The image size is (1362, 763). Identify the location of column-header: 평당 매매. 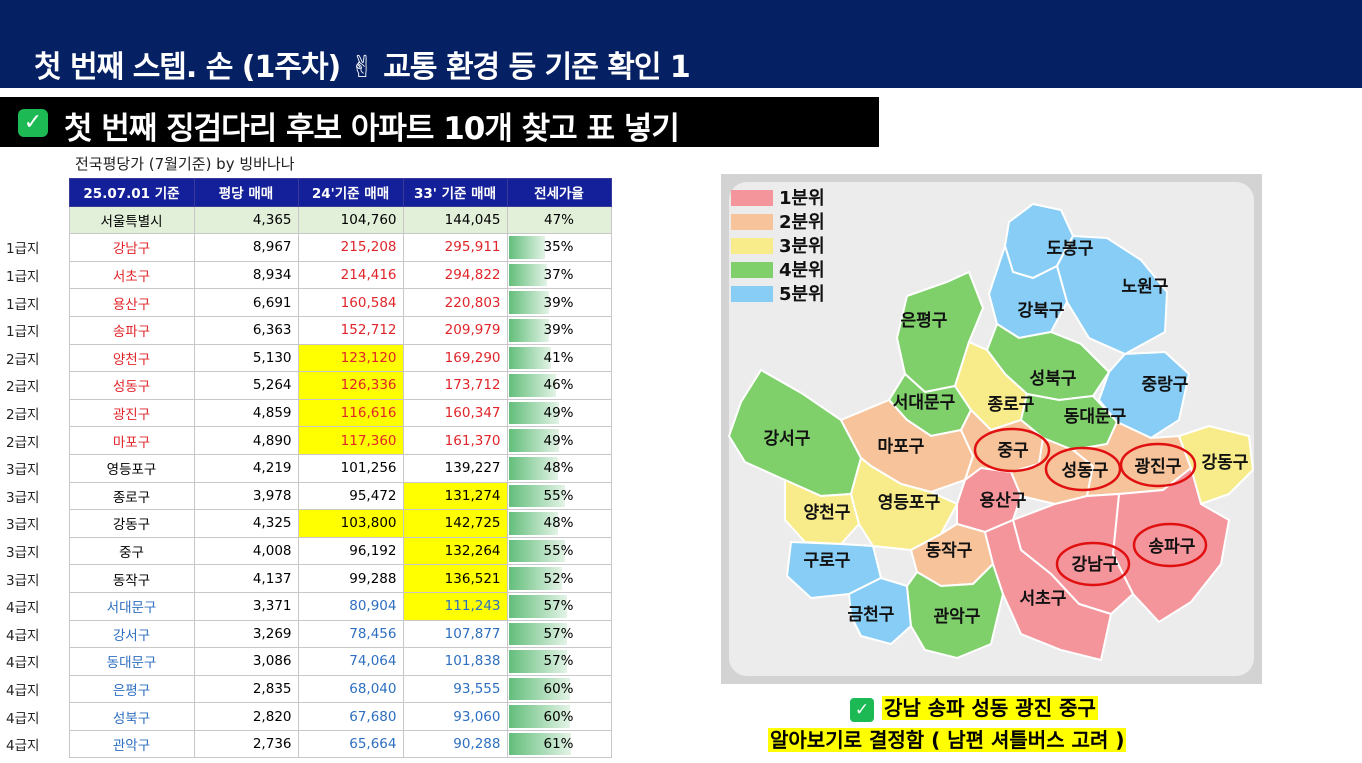
(246, 192).